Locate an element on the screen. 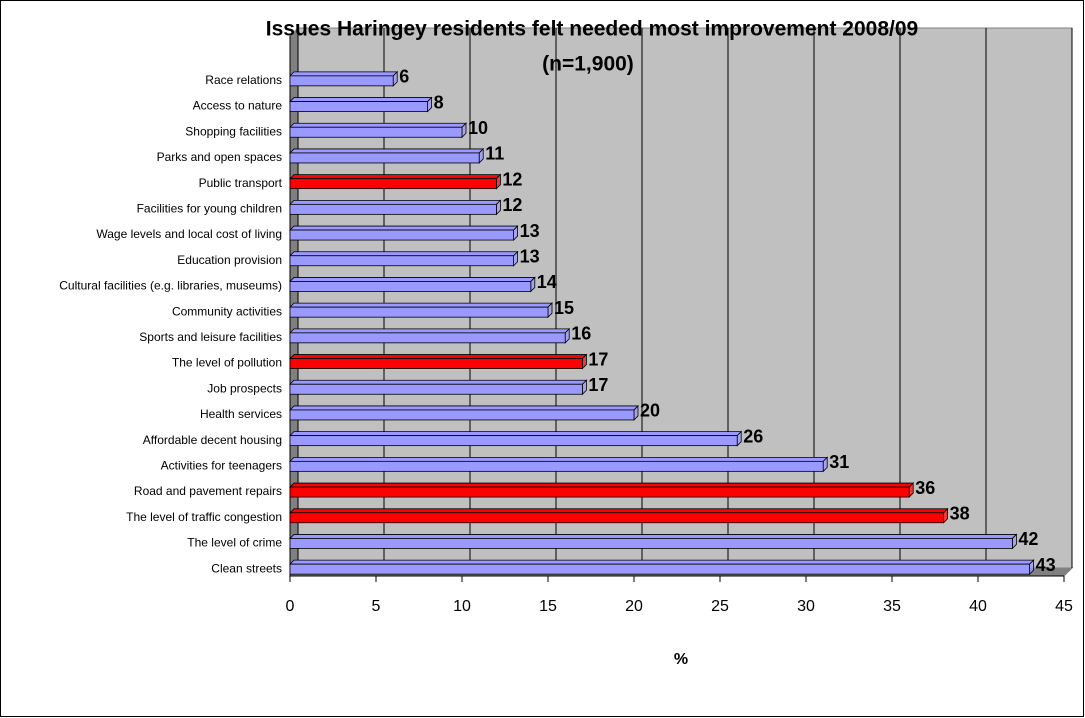  category-label: Wage levels and local cost of living is located at coordinates (189, 234).